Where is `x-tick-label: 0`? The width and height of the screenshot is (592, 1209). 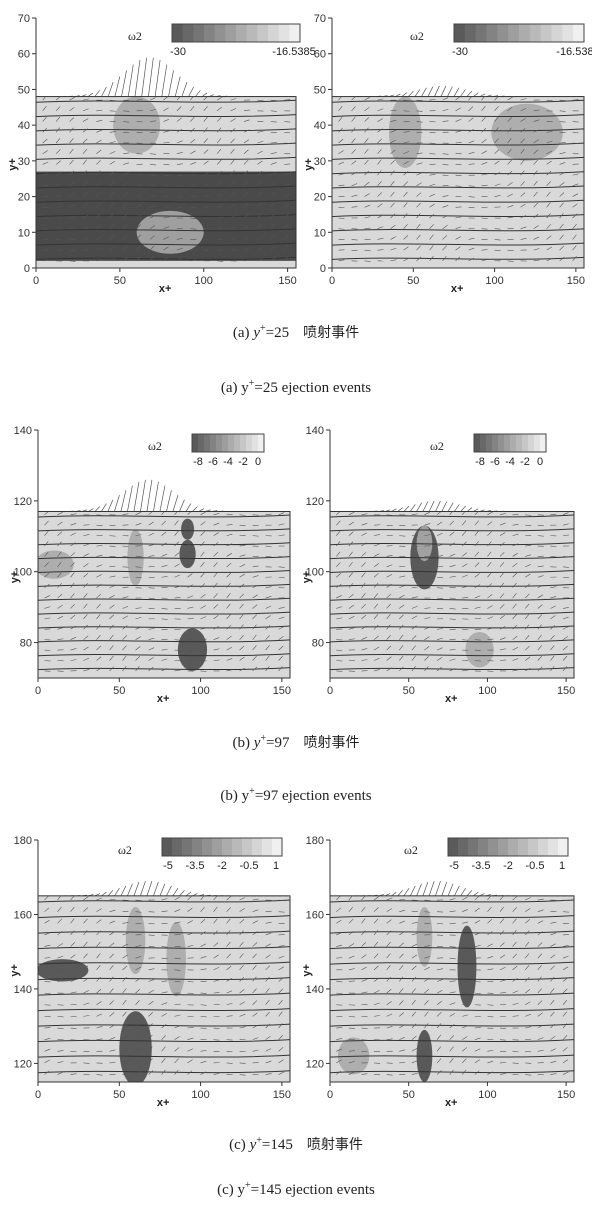
x-tick-label: 0 is located at coordinates (332, 281).